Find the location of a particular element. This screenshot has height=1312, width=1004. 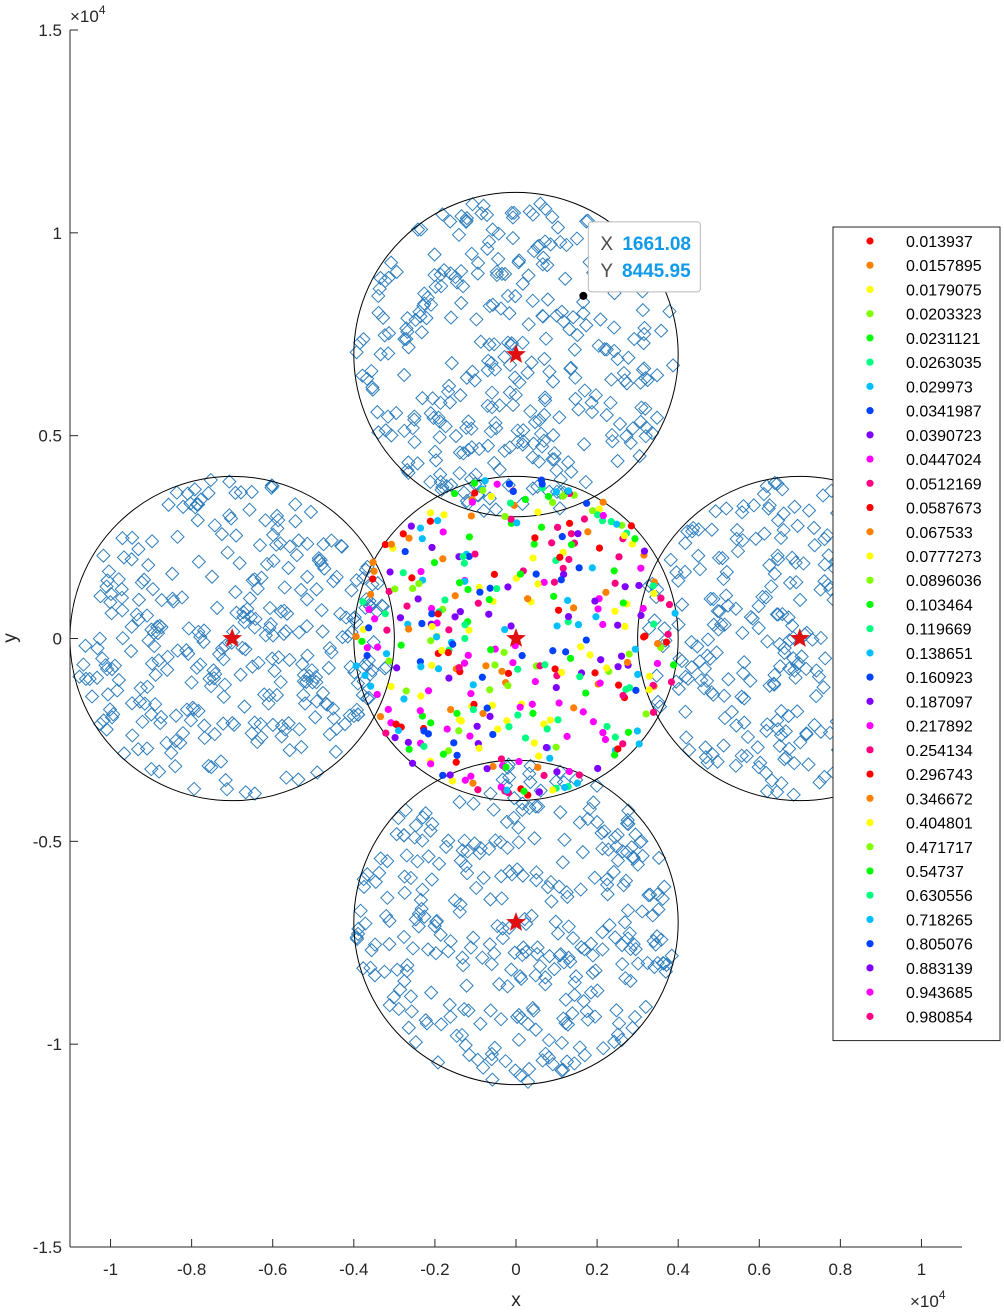

legend-entry: 0.296743 is located at coordinates (919, 775).